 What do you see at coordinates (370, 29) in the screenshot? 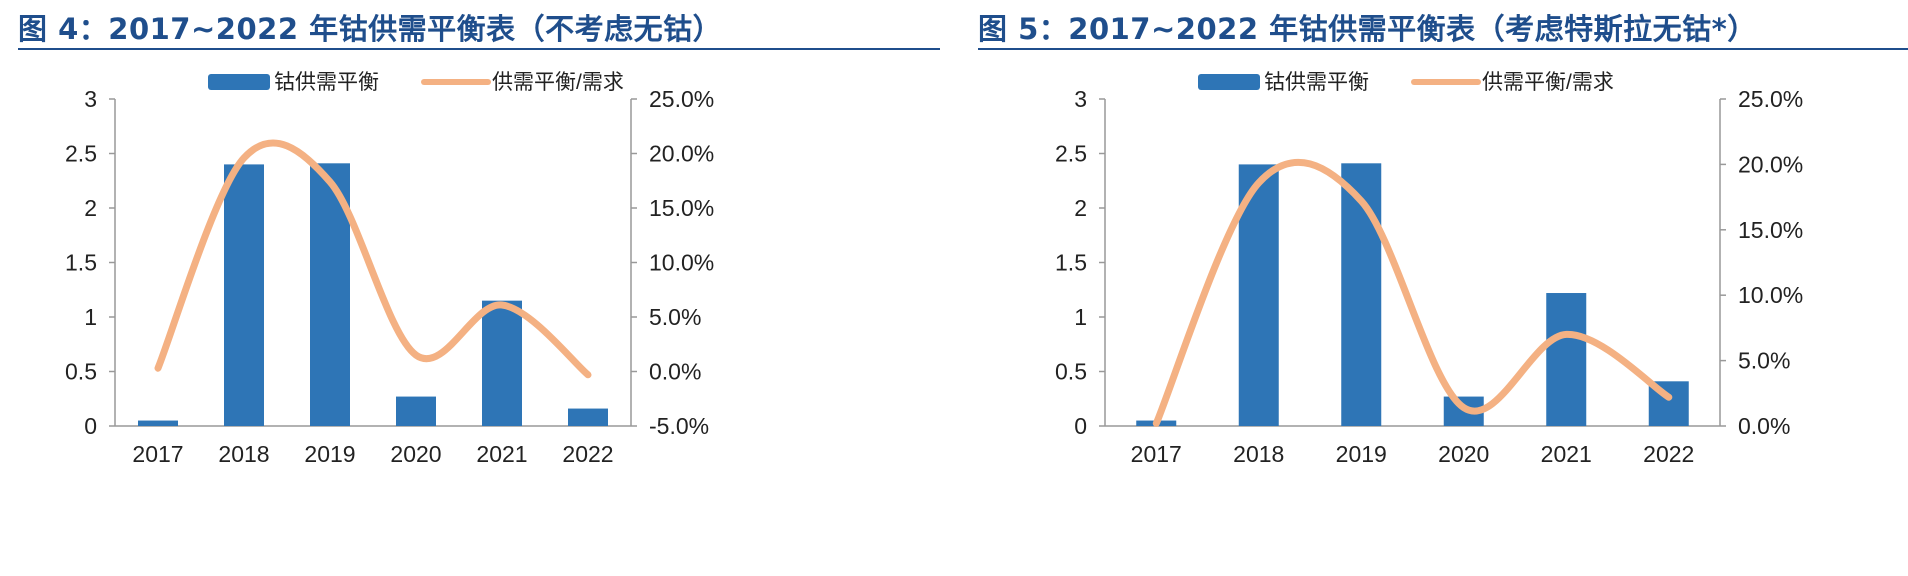
I see `figure-4-title: 图 4：2017~2022 年钴供需平衡表（不考虑无钴）` at bounding box center [370, 29].